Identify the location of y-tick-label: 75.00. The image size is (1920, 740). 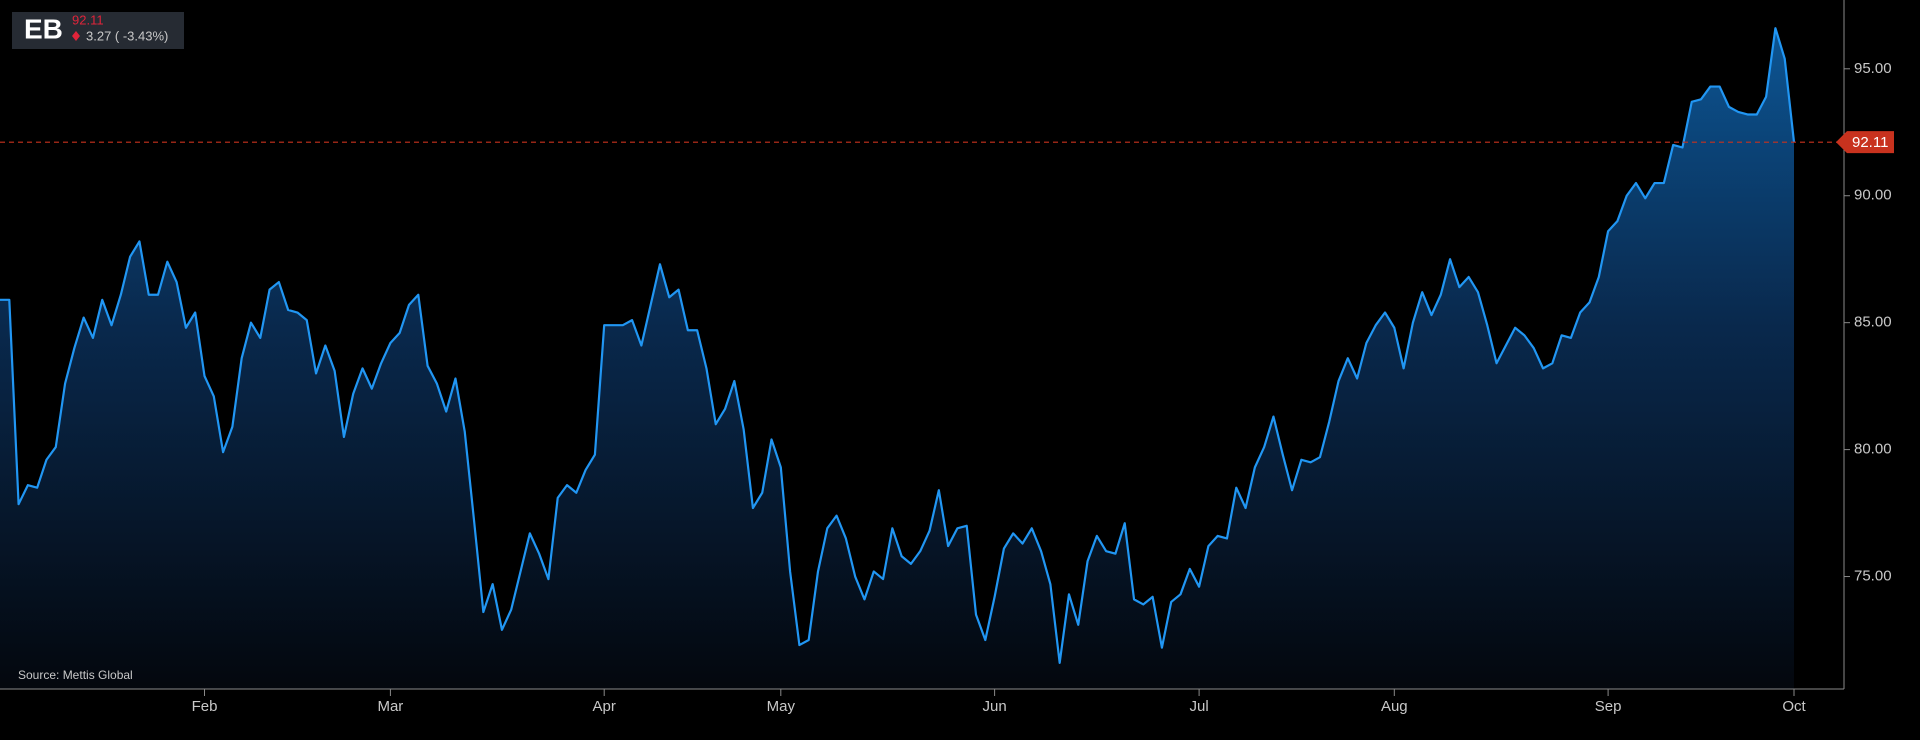
(1873, 576).